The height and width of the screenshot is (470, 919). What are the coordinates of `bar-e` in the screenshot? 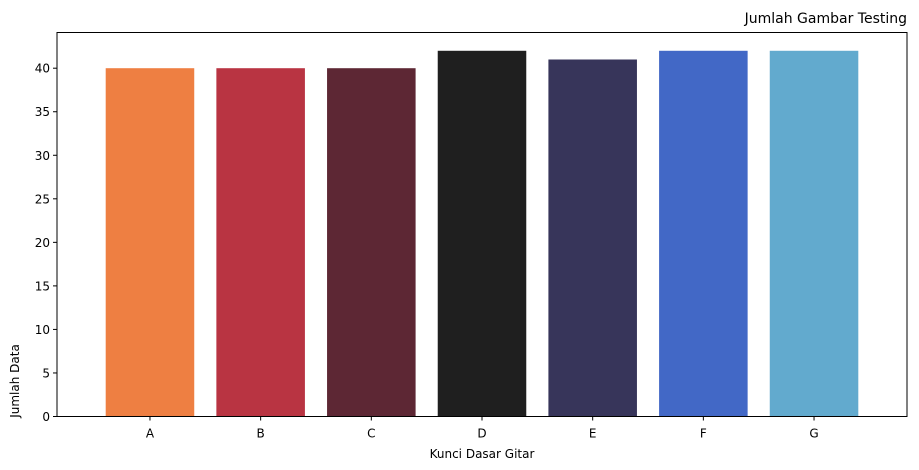 It's located at (592, 238).